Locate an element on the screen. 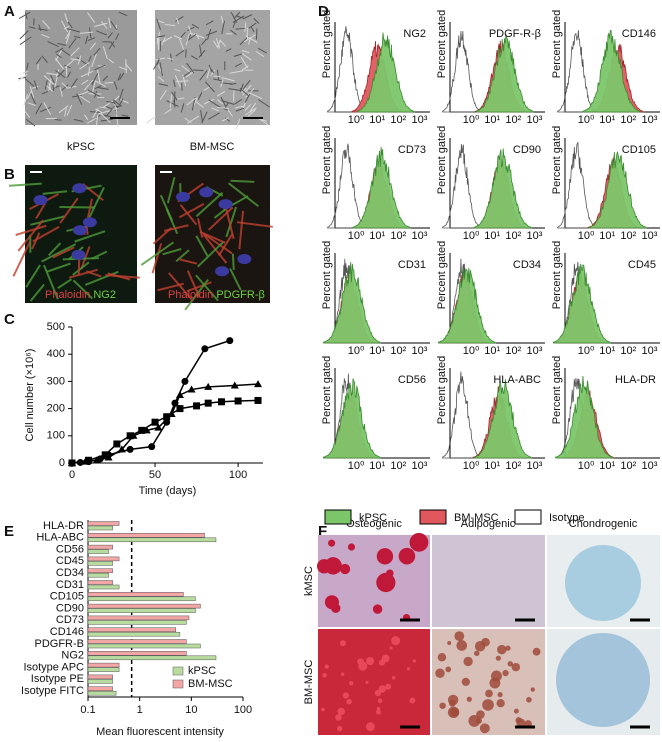  y-tick-label: 300 is located at coordinates (56, 381).